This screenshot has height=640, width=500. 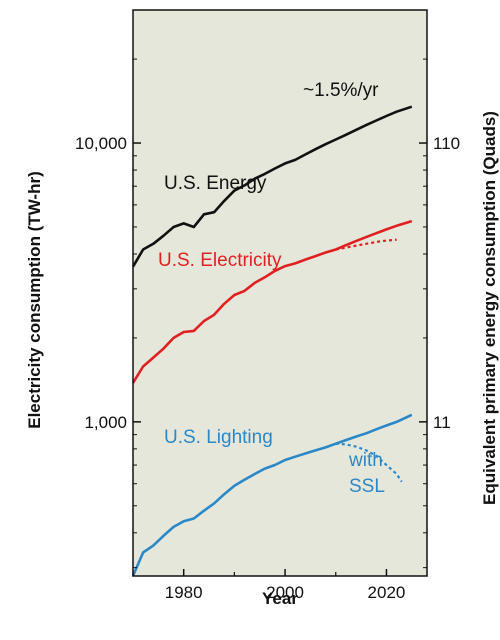 I want to click on y-axis-title-left: Electricity consumption (TW-hr), so click(x=34, y=300).